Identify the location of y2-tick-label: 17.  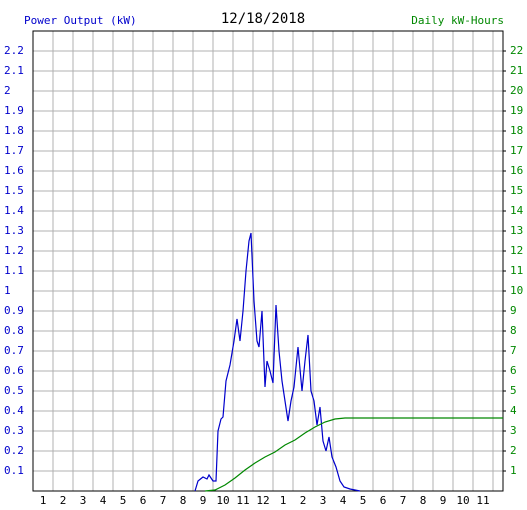
(516, 150).